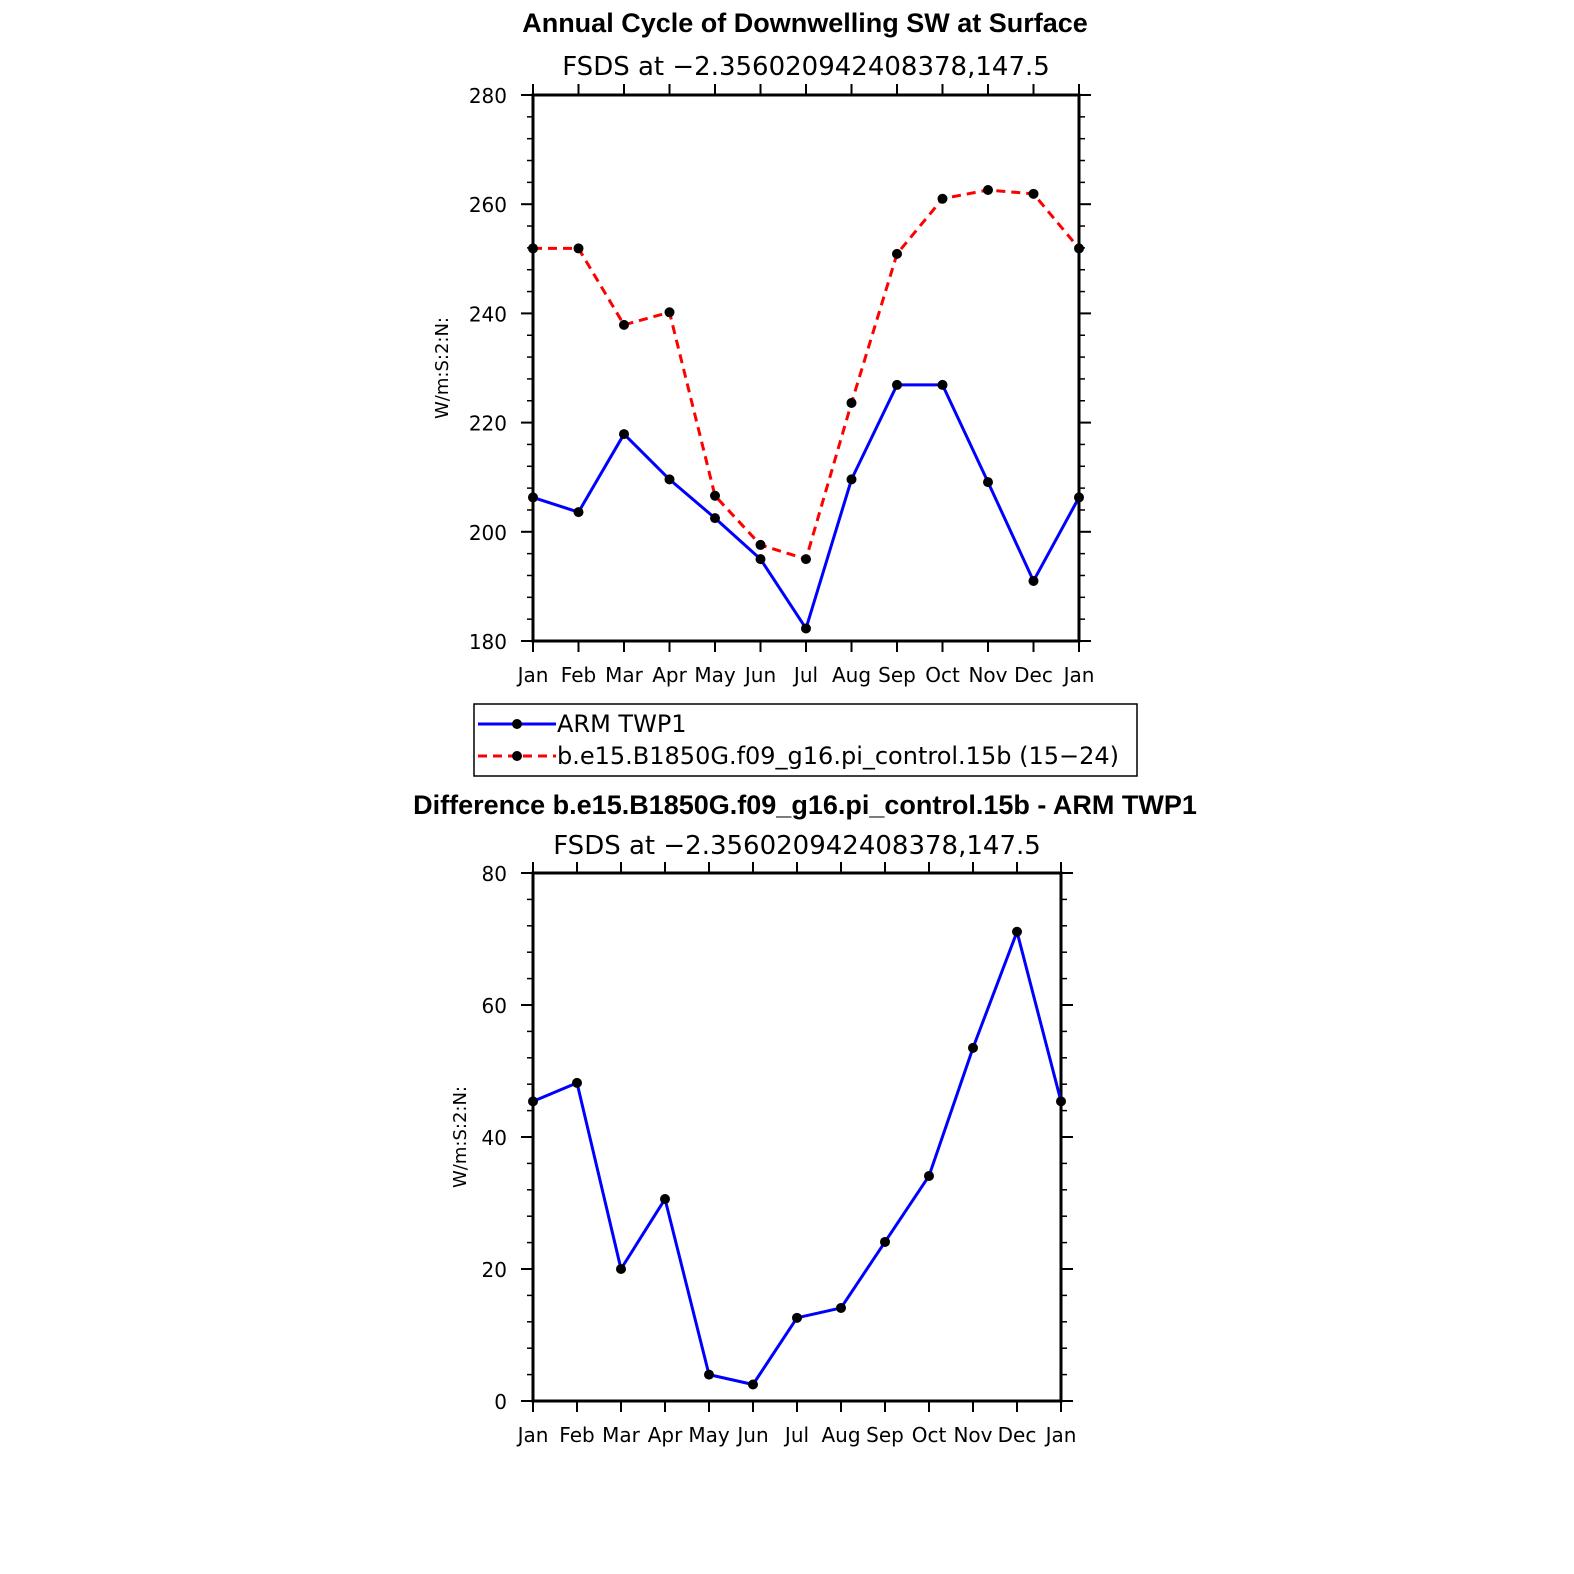 The image size is (1574, 1574). I want to click on y-tick-label: 280, so click(488, 96).